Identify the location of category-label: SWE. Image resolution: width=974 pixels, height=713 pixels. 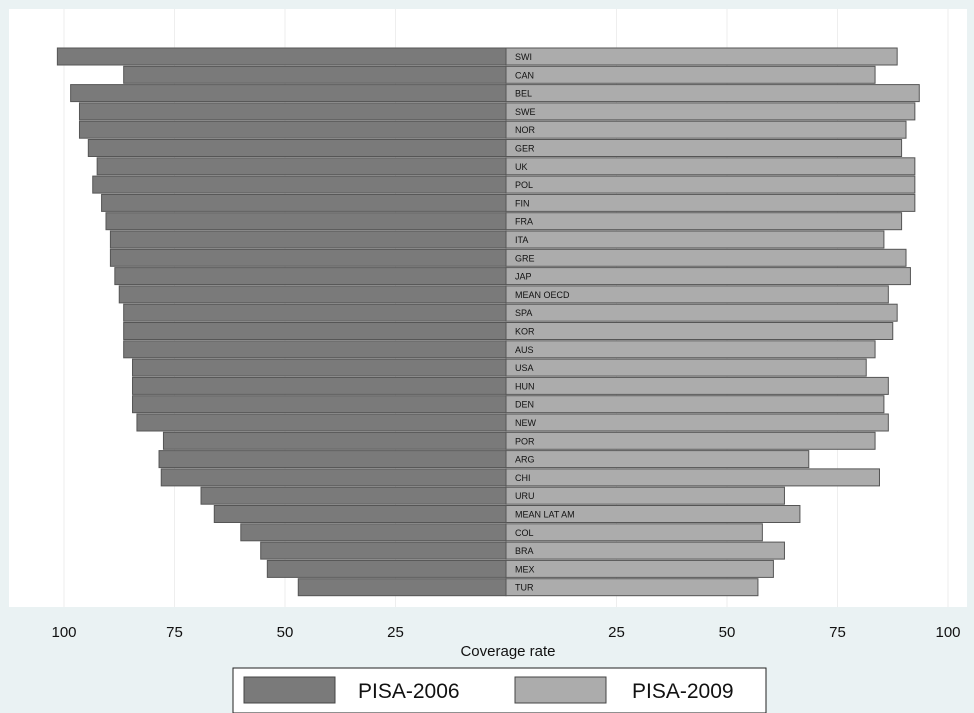
(525, 112).